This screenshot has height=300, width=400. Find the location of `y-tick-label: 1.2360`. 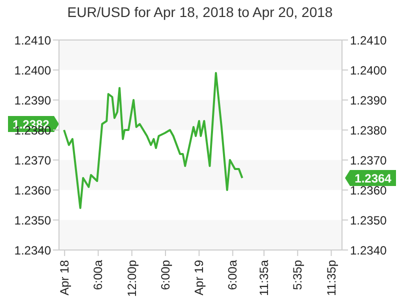

y-tick-label: 1.2360 is located at coordinates (33, 190).